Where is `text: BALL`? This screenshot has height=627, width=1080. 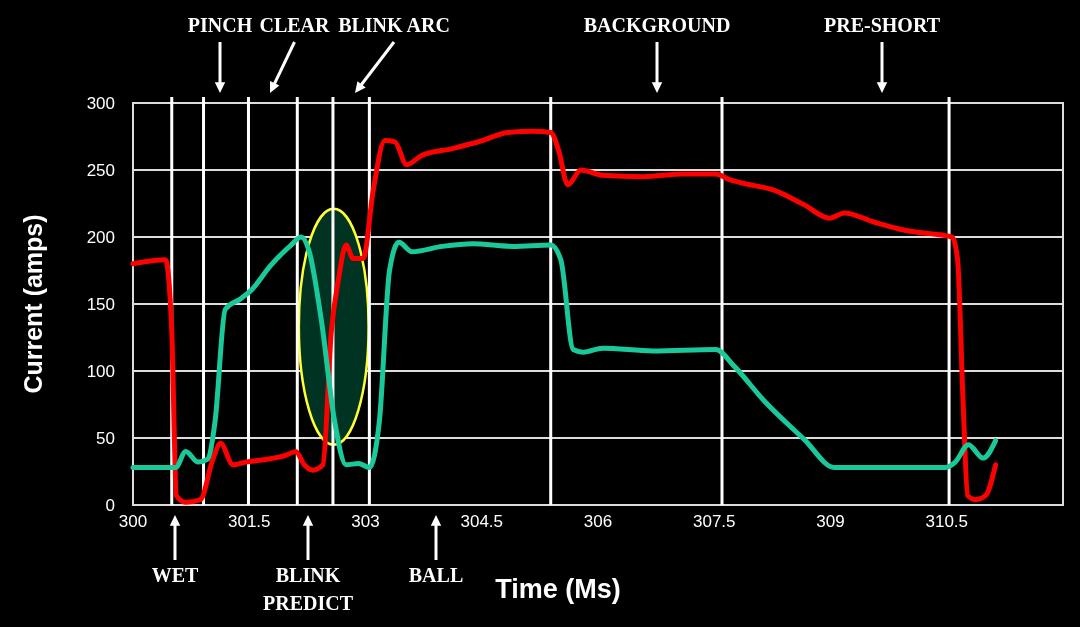
text: BALL is located at coordinates (436, 575).